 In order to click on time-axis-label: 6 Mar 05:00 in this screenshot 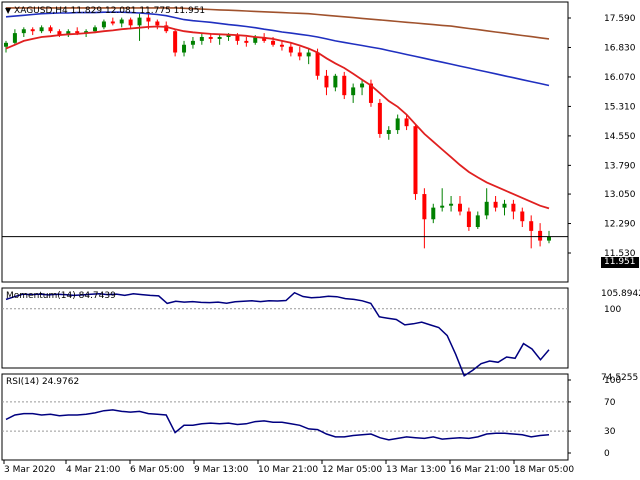, I will do `click(157, 470)`.